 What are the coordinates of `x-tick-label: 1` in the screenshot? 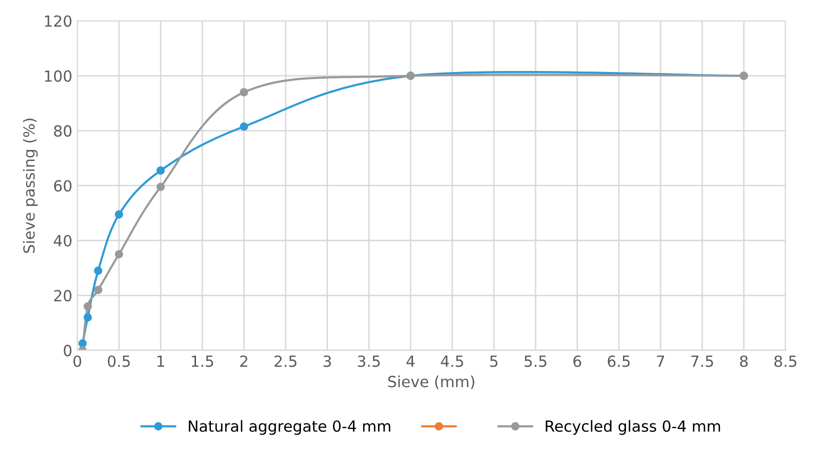 It's located at (160, 361).